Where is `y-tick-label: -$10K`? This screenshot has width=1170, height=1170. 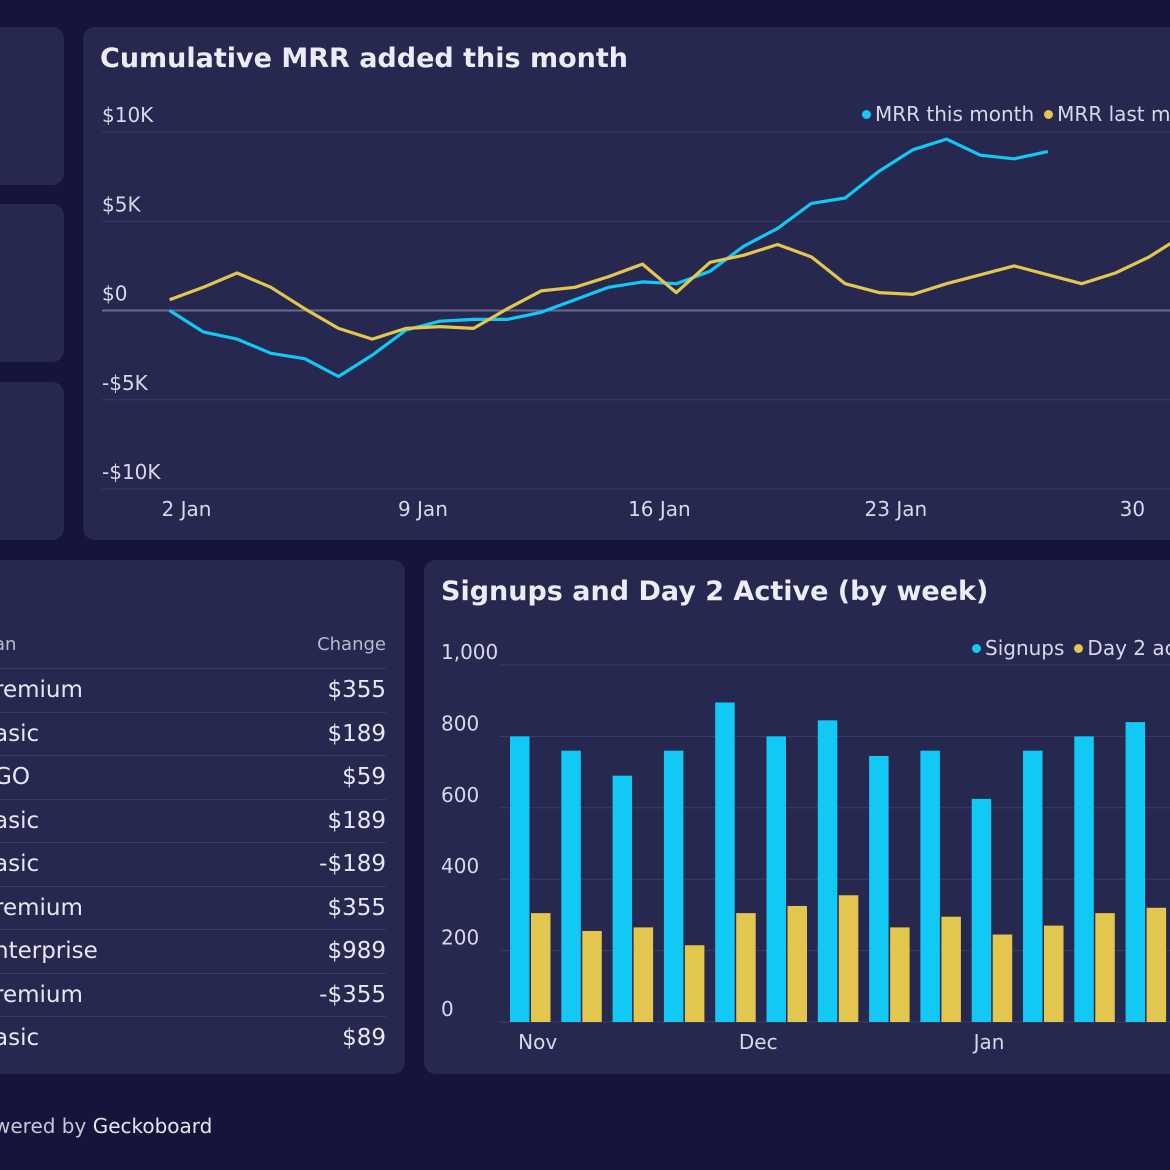 y-tick-label: -$10K is located at coordinates (131, 472).